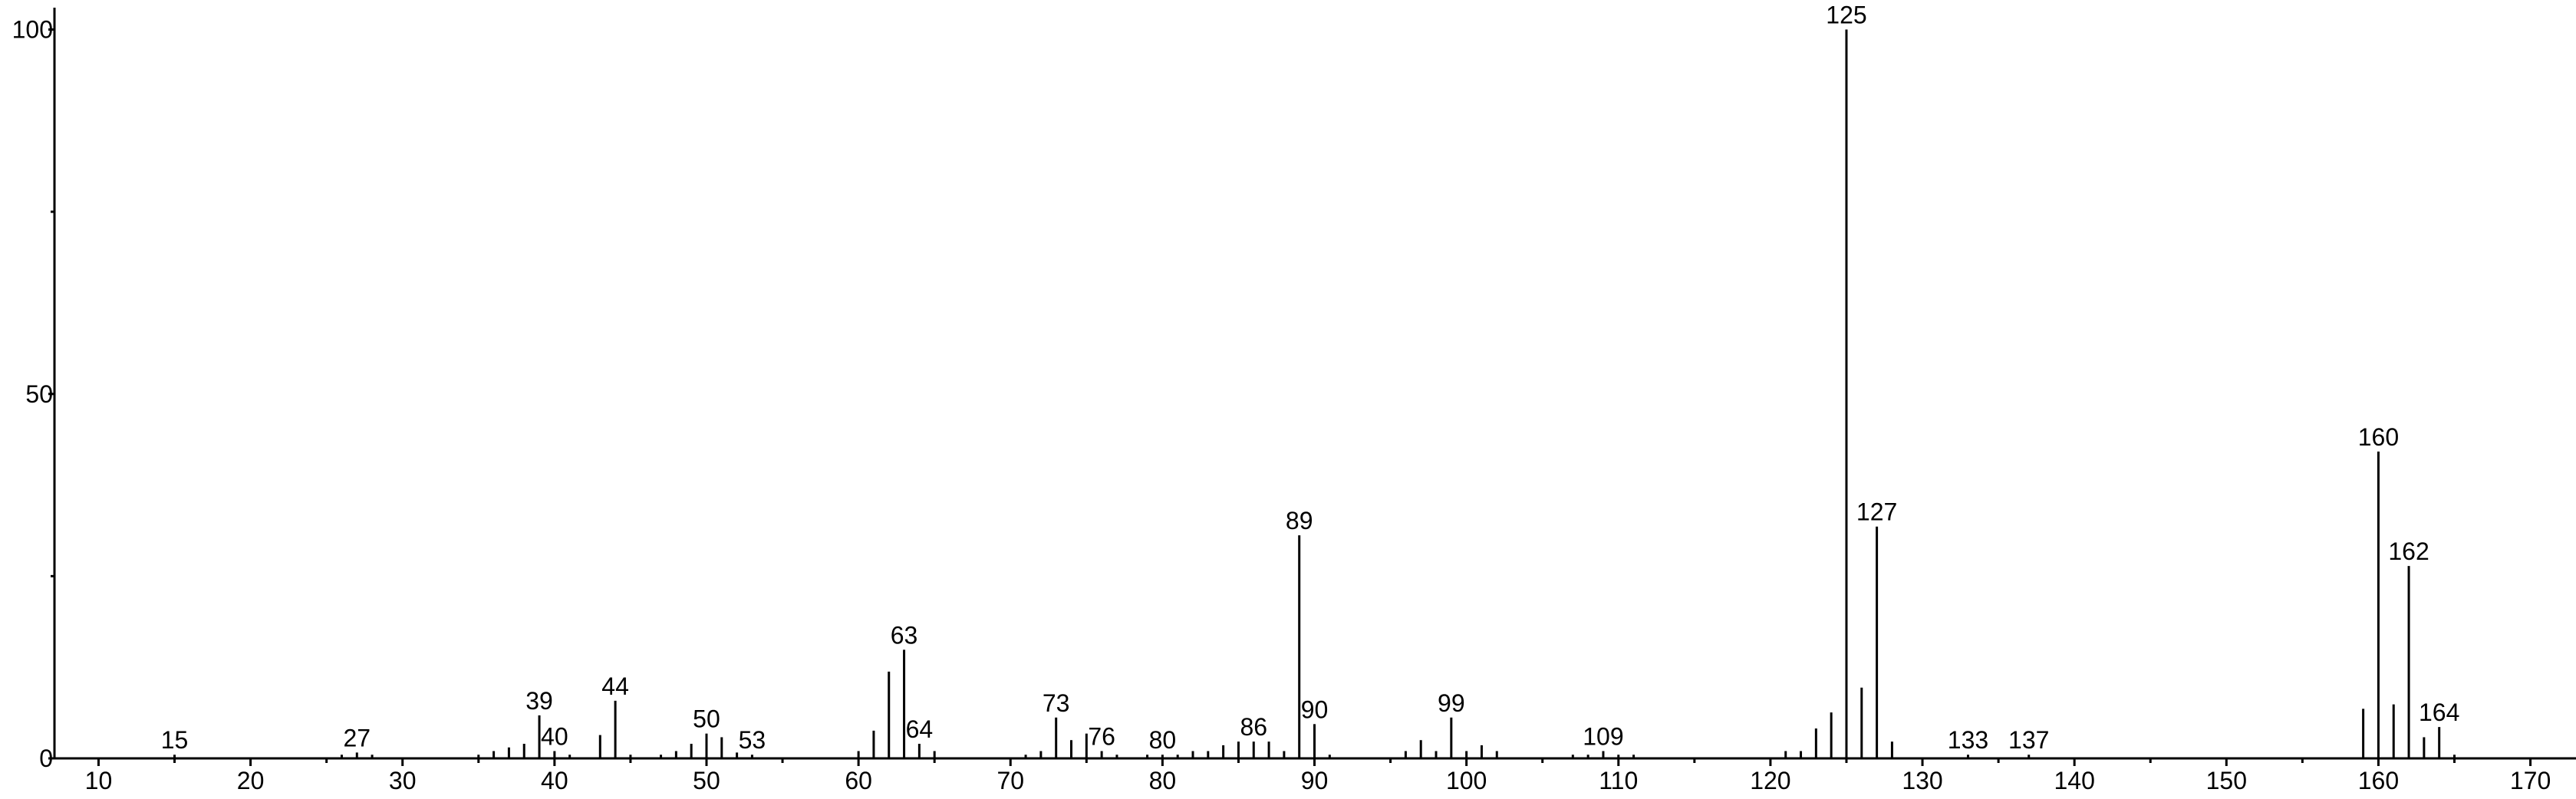 The image size is (2576, 799). I want to click on peak-label: 164, so click(2439, 712).